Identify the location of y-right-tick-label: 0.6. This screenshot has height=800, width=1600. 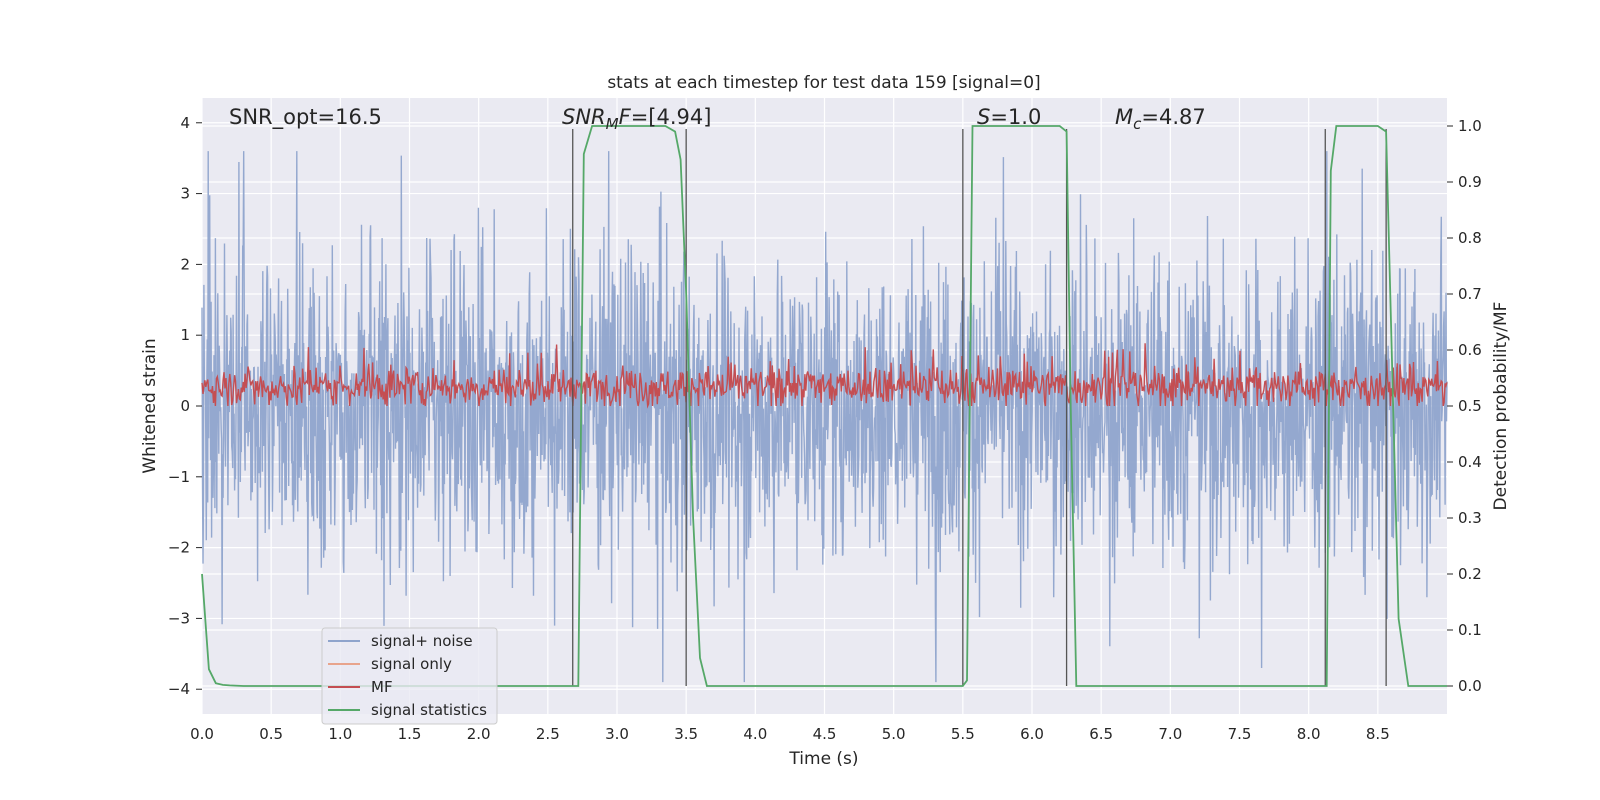
(1470, 350).